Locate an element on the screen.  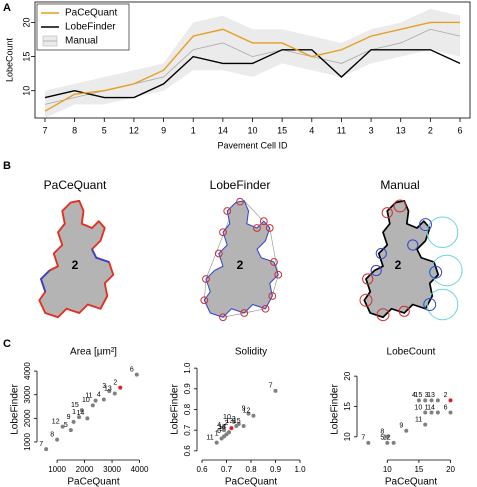
x-tick-label: 1.0 is located at coordinates (300, 469).